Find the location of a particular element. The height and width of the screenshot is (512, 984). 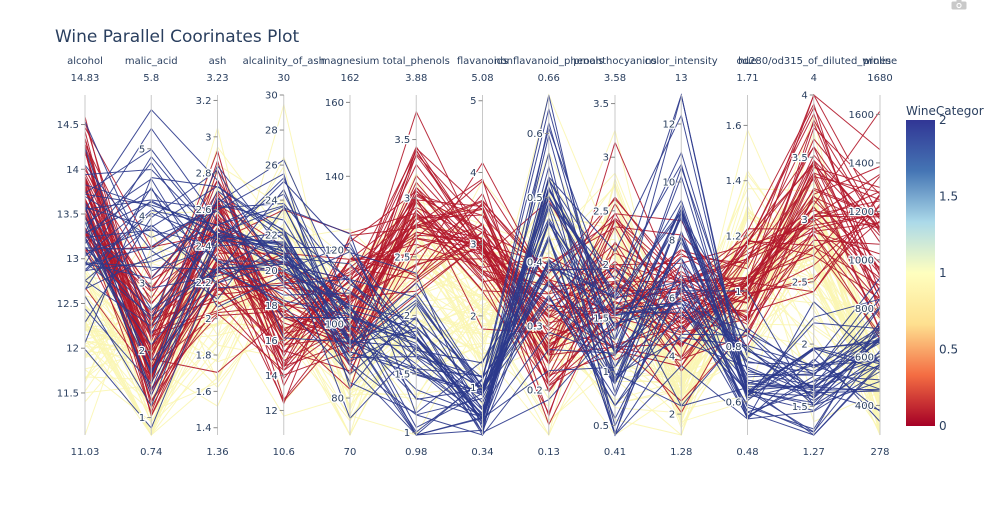

tick-label: 1000 is located at coordinates (861, 260).